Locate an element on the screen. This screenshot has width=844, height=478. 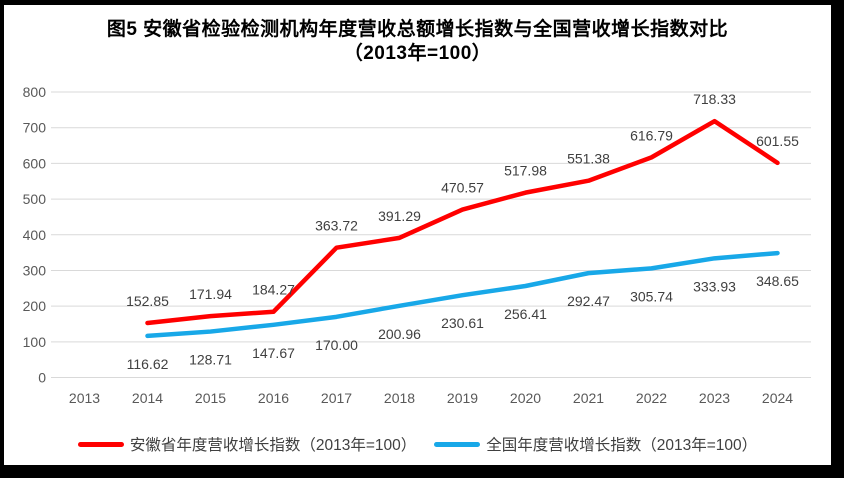
x-tick-label: 2023 is located at coordinates (714, 398).